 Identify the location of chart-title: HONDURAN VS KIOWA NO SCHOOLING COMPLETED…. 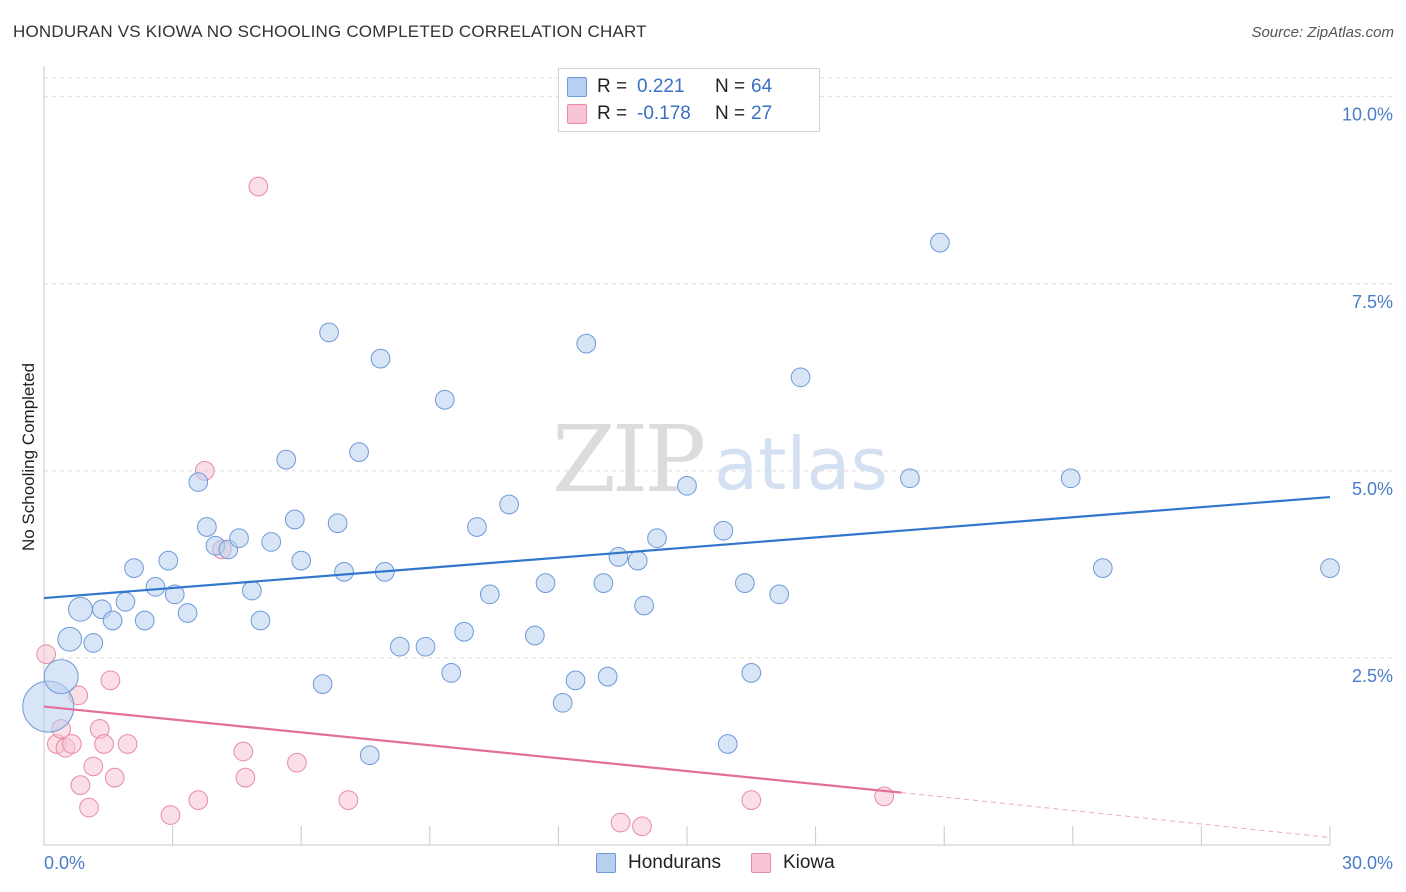
(330, 31).